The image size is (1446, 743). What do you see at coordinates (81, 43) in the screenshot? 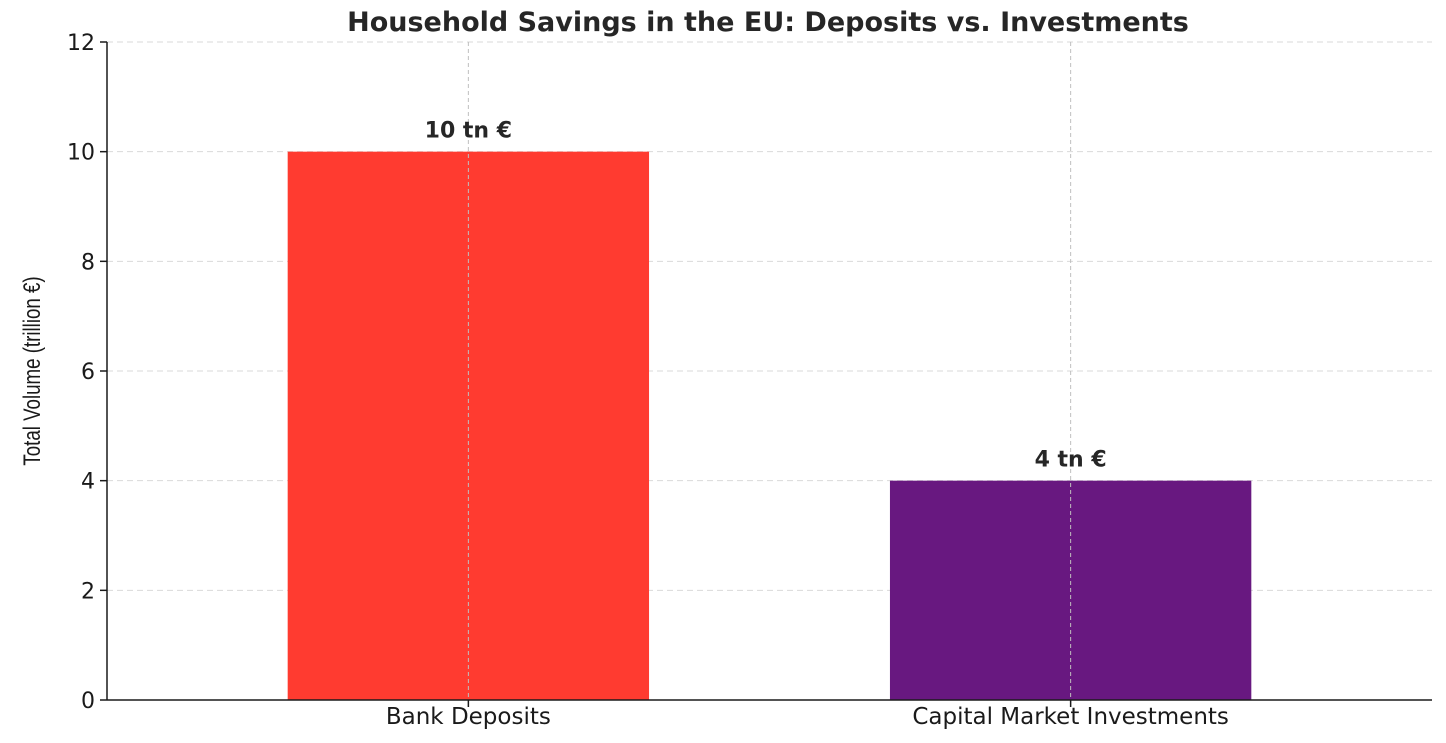
I see `y-tick-label: 12` at bounding box center [81, 43].